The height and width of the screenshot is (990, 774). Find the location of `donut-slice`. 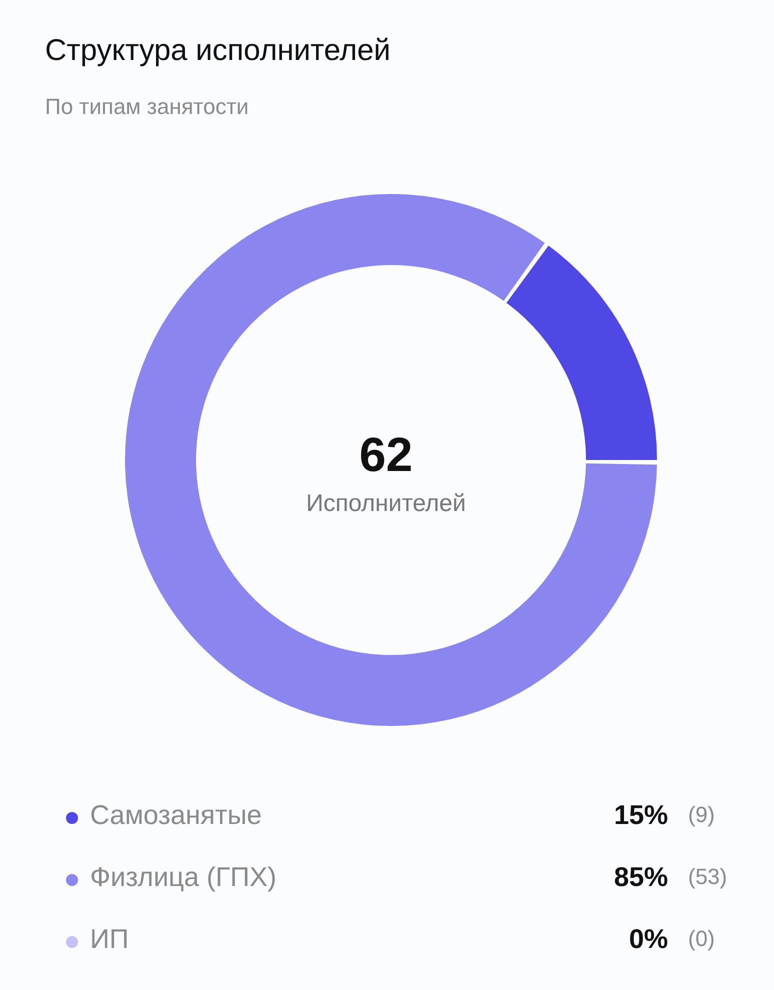

donut-slice is located at coordinates (581, 353).